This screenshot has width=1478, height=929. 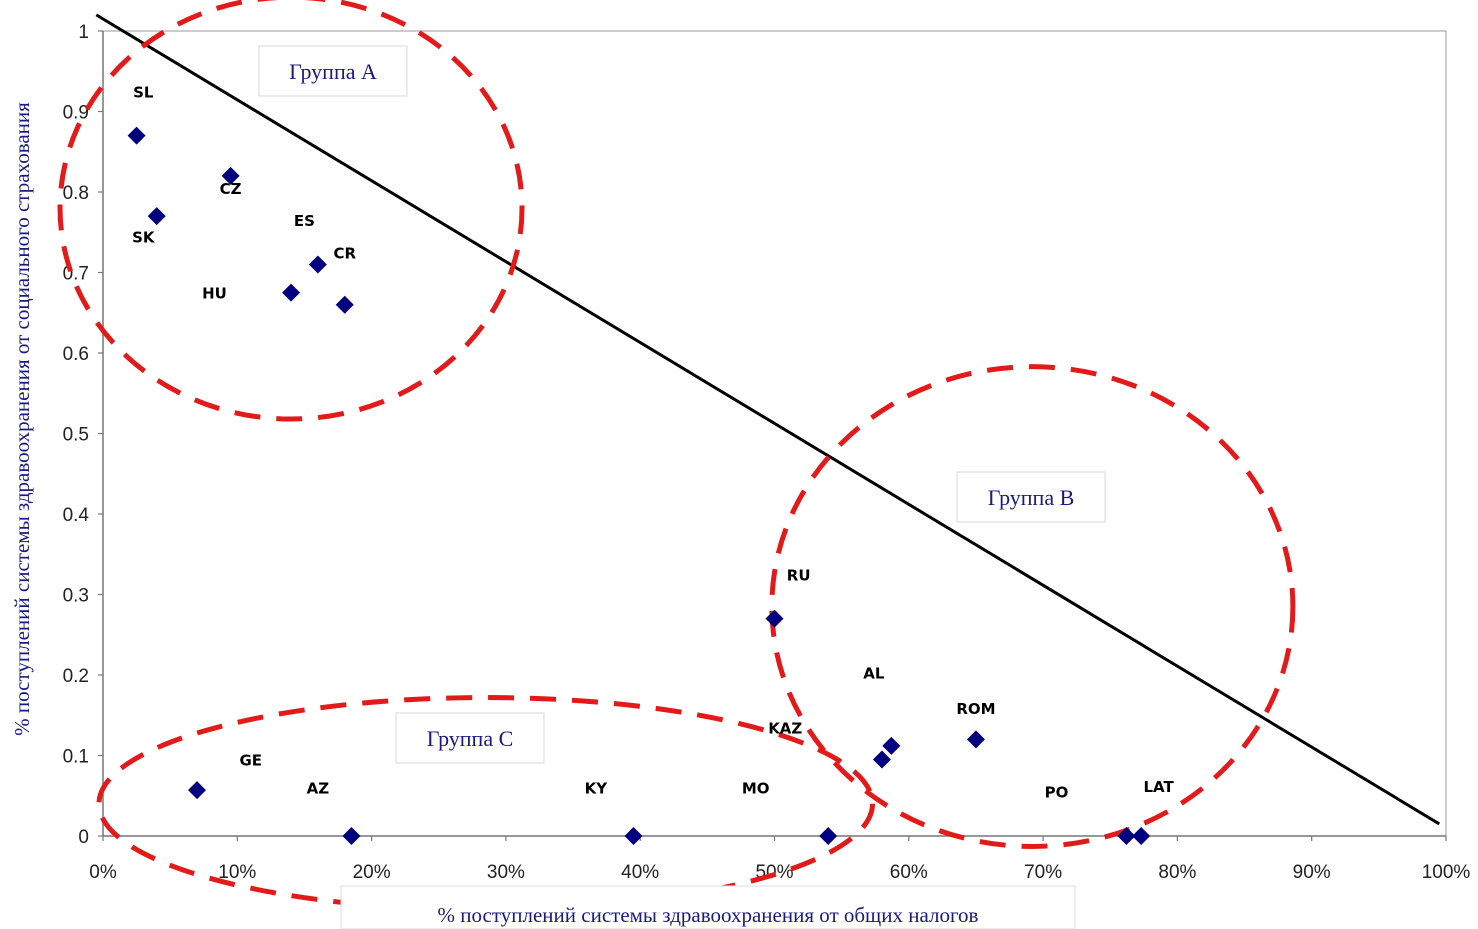 What do you see at coordinates (799, 575) in the screenshot?
I see `point-label: RU` at bounding box center [799, 575].